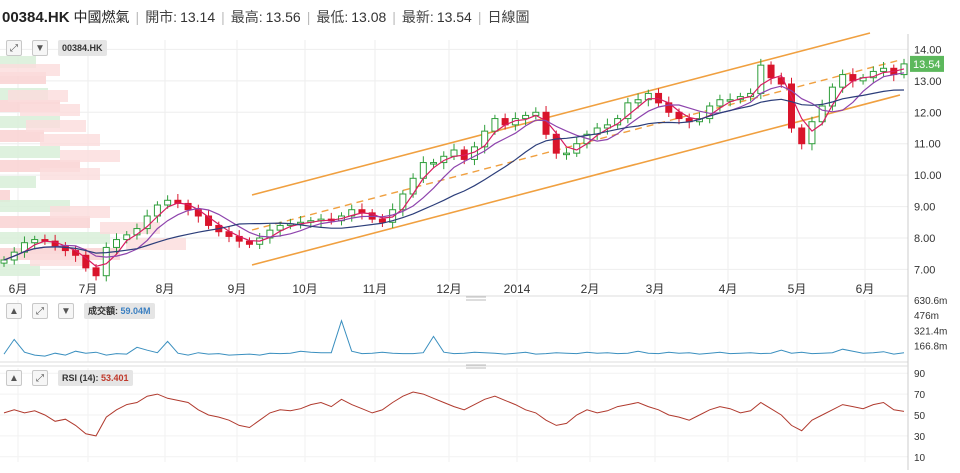  I want to click on y-tick-label: 8.00, so click(924, 239).